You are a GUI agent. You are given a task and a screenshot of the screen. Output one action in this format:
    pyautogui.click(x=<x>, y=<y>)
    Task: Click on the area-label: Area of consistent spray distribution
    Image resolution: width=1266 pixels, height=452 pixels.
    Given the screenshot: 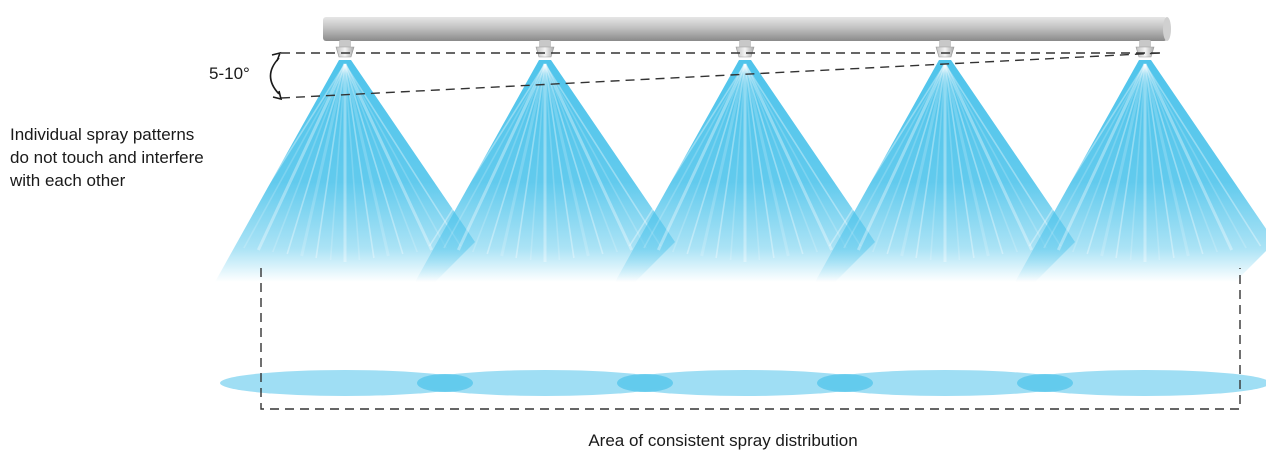 What is the action you would take?
    pyautogui.click(x=723, y=440)
    